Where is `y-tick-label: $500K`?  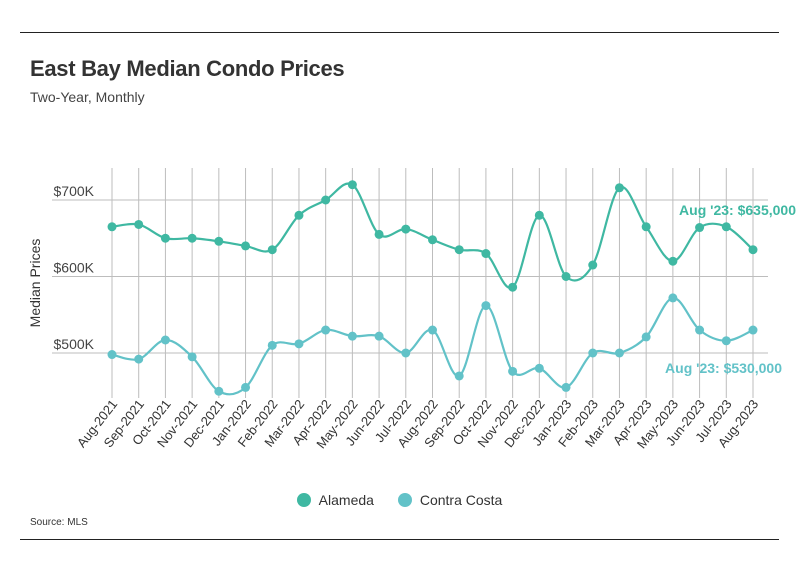
y-tick-label: $500K is located at coordinates (74, 344).